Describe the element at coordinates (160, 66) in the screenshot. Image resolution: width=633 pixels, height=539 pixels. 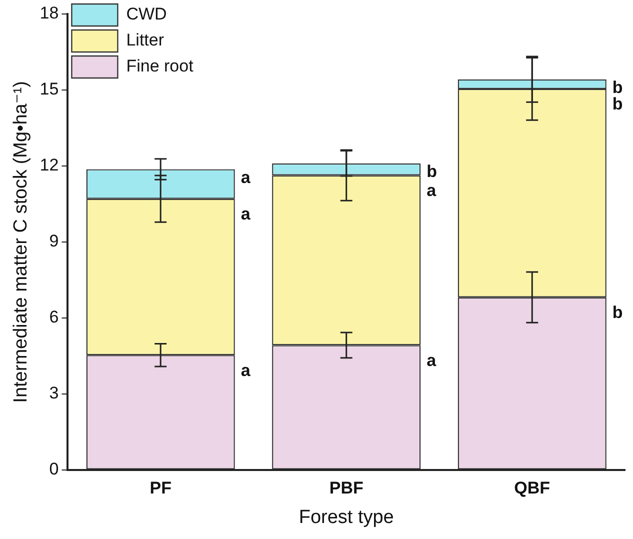
I see `legend-label: Fine root` at that location.